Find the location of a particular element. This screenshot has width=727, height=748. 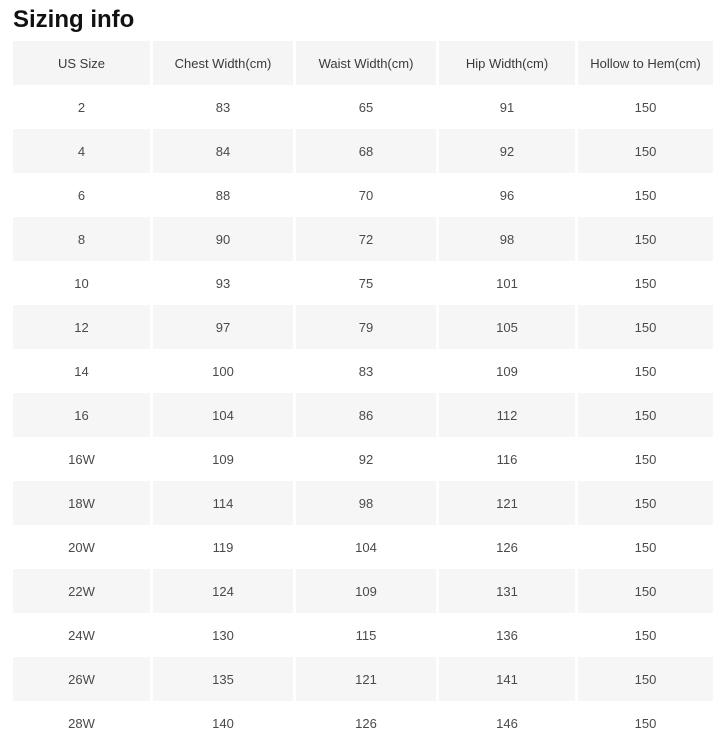

table-cell: 135 is located at coordinates (223, 679).